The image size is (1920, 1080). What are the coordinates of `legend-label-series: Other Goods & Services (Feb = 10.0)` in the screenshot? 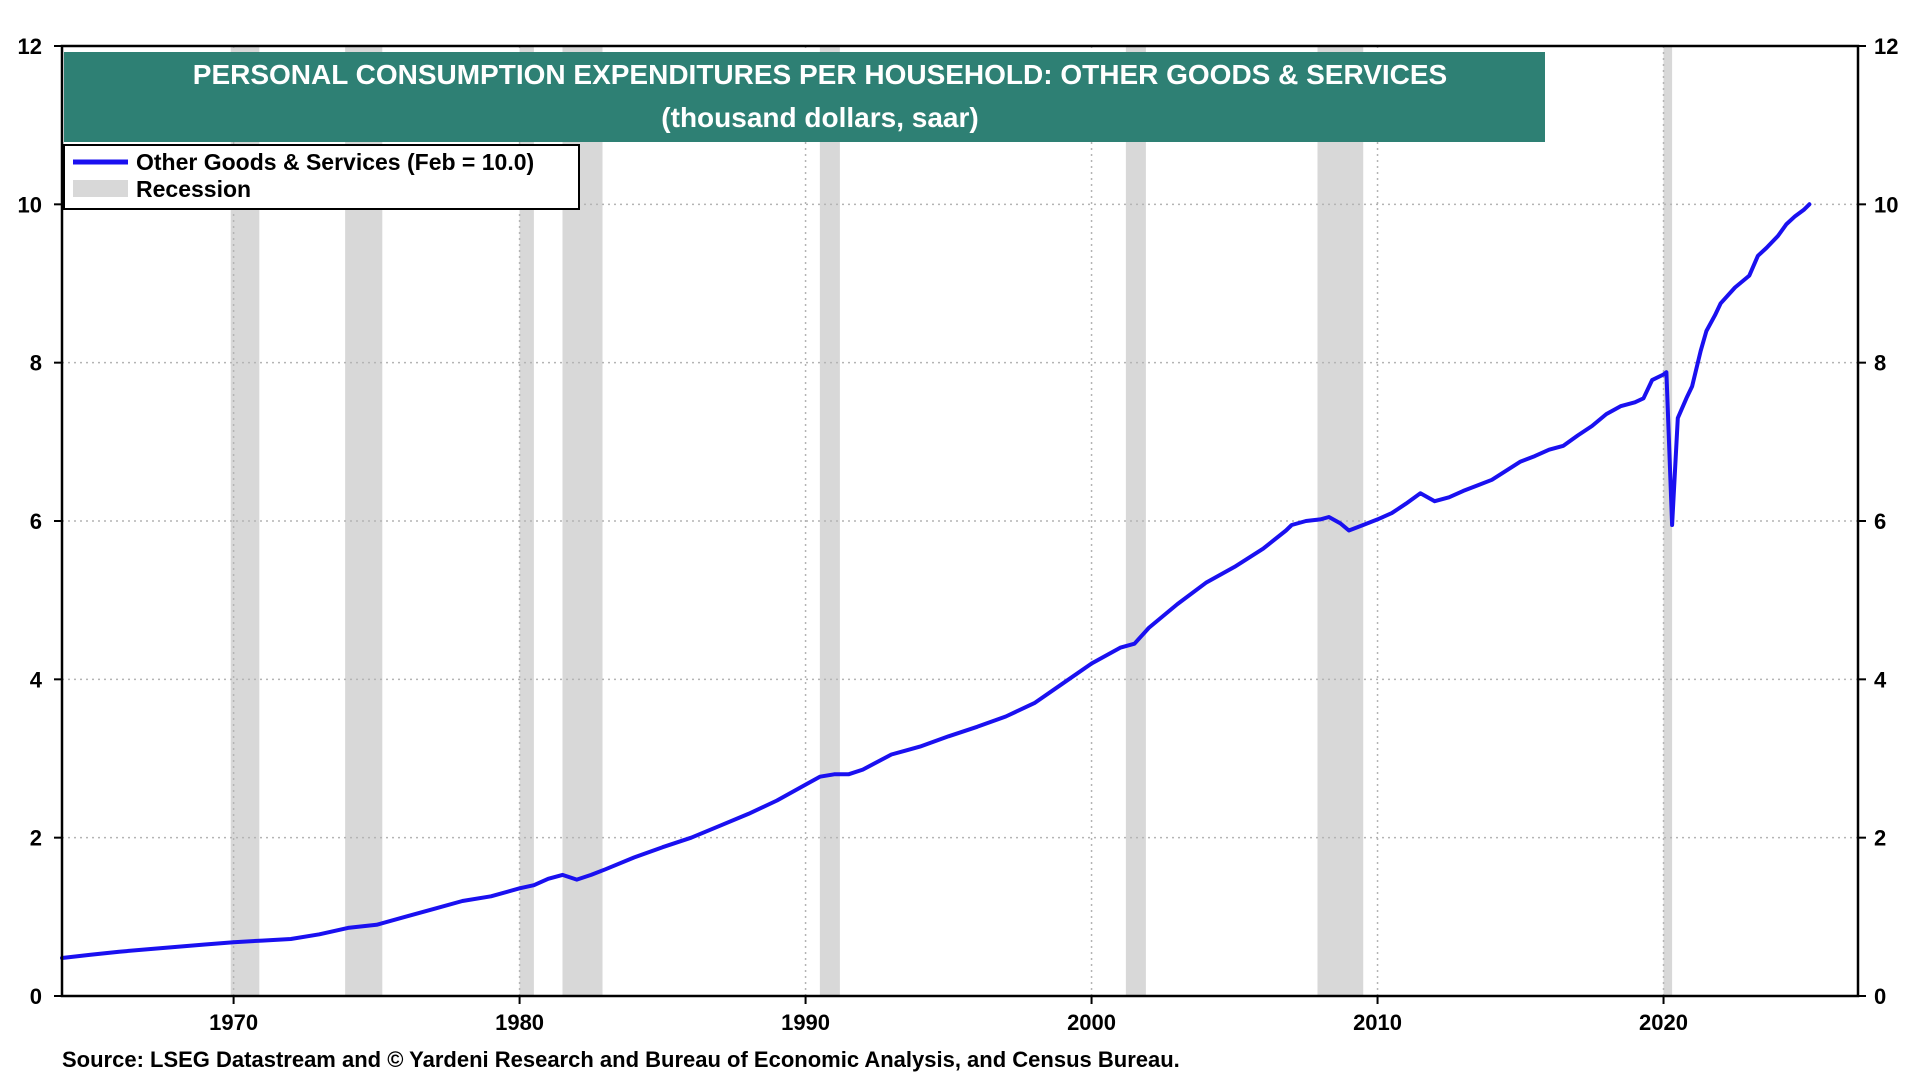 It's located at (335, 162).